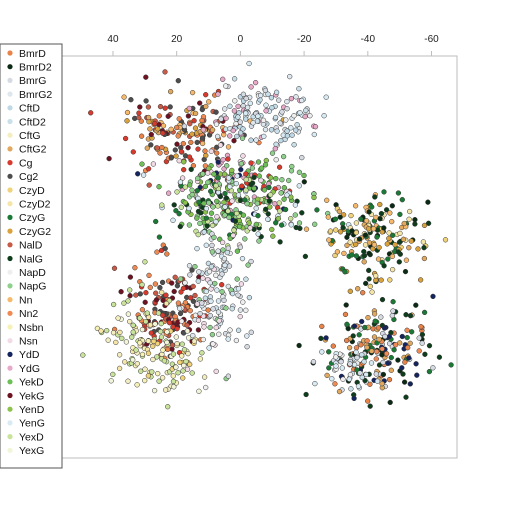 Image resolution: width=512 pixels, height=512 pixels. I want to click on legend-label: BmrG, so click(32, 81).